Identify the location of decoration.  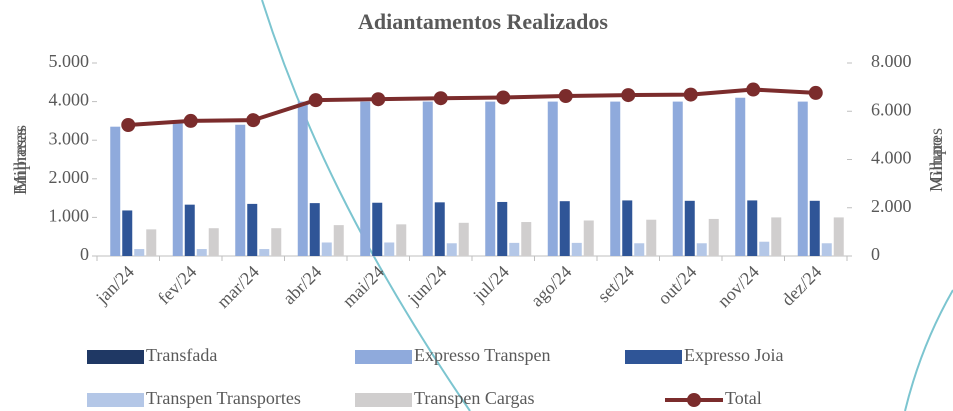
(928, 350).